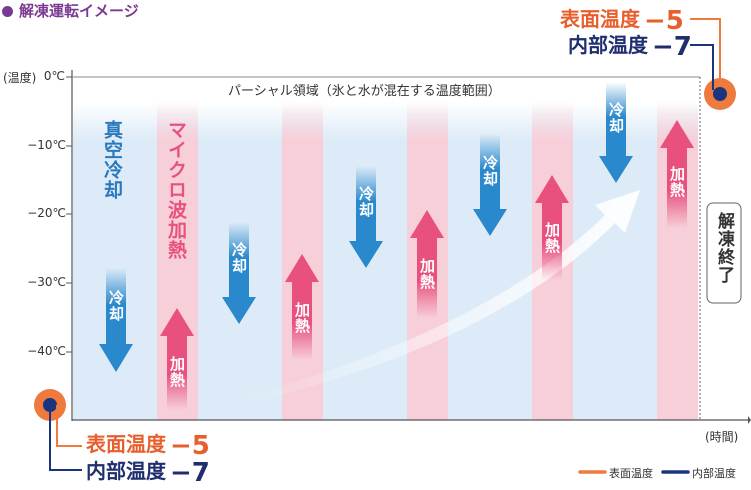 The width and height of the screenshot is (751, 490). Describe the element at coordinates (190, 473) in the screenshot. I see `start-inner-value: −7` at that location.